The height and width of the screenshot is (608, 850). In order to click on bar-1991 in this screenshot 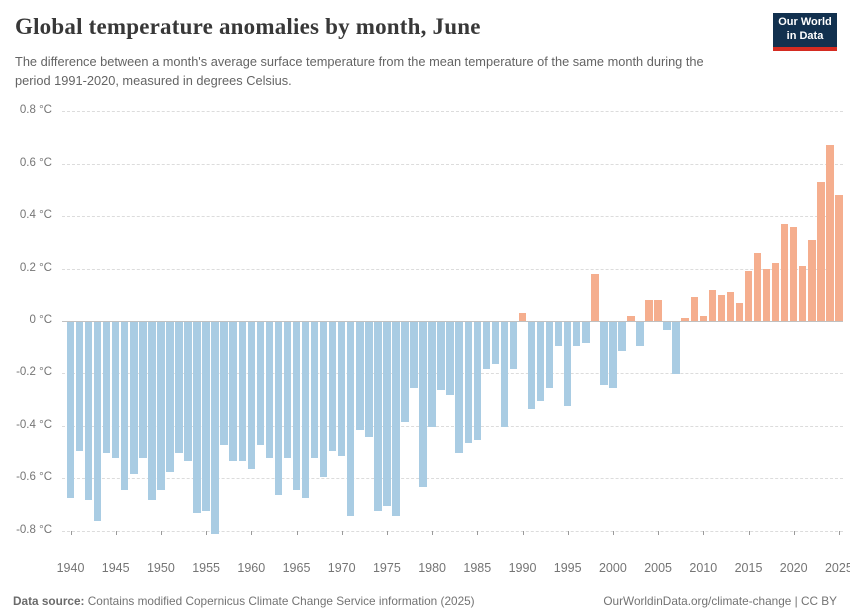, I will do `click(531, 365)`.